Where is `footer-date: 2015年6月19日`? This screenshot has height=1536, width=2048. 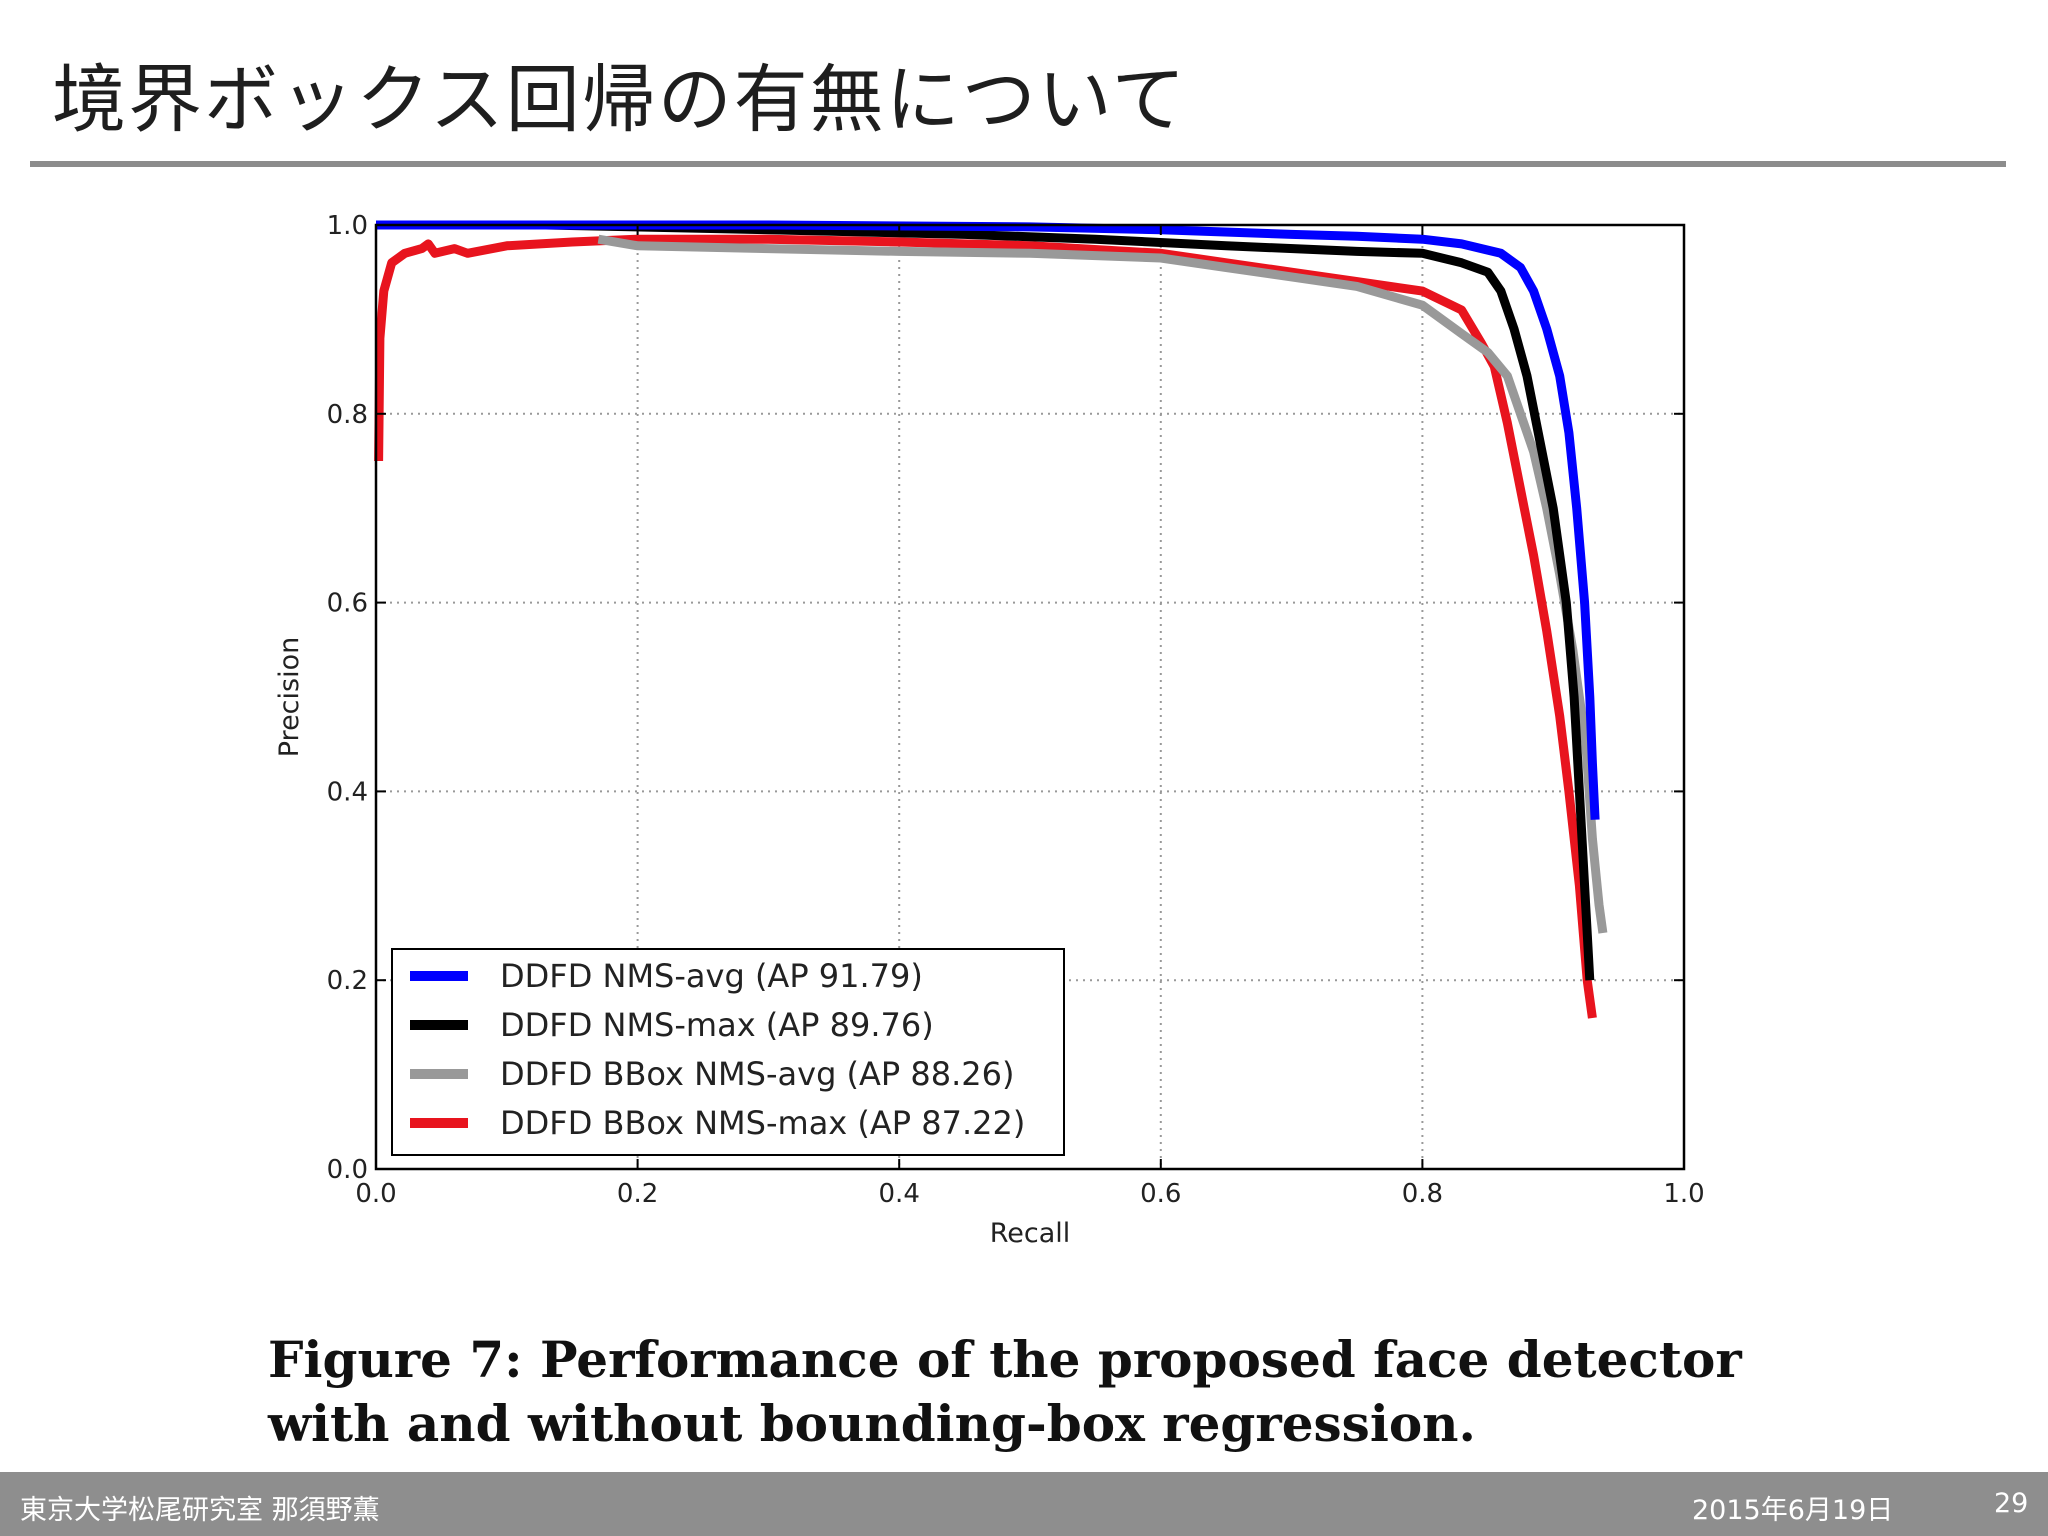 footer-date: 2015年6月19日 is located at coordinates (1793, 1510).